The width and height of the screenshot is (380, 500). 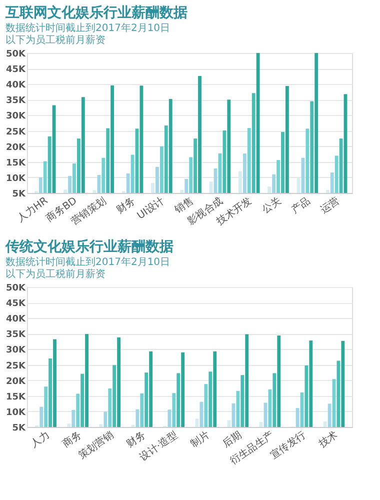 I want to click on chart-title: 互联网文化娱乐行业薪酬数据, so click(x=96, y=12).